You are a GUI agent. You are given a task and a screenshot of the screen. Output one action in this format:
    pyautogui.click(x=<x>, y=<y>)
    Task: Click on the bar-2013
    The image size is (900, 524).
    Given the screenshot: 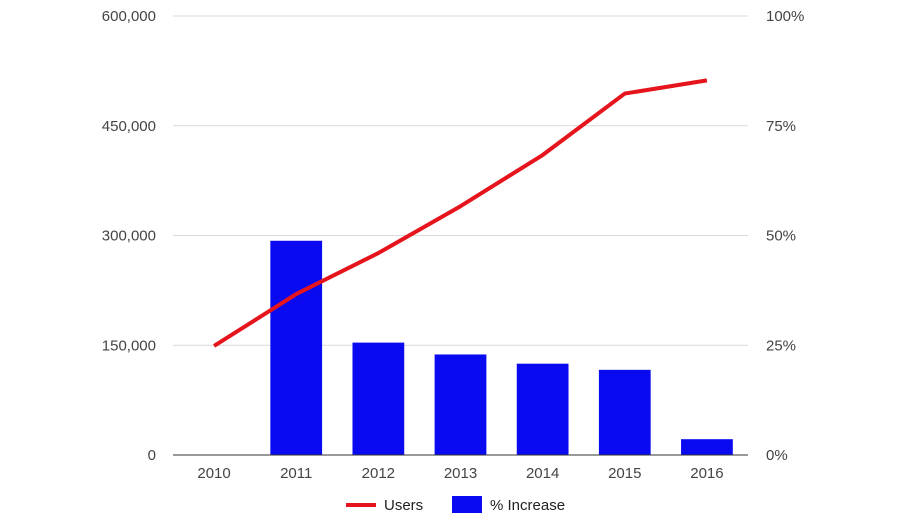 What is the action you would take?
    pyautogui.click(x=461, y=404)
    